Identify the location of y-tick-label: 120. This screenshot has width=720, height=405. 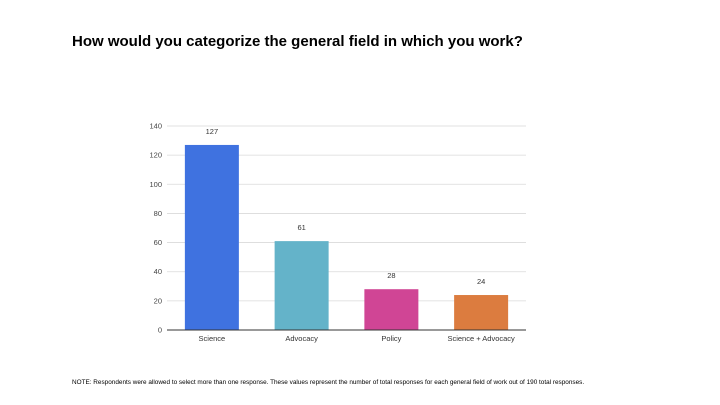
(155, 155).